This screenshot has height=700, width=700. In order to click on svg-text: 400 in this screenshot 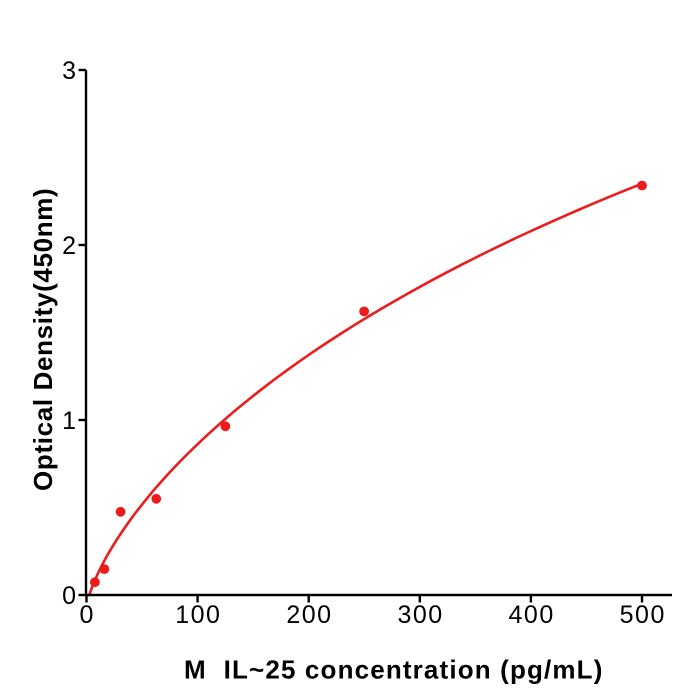, I will do `click(532, 615)`.